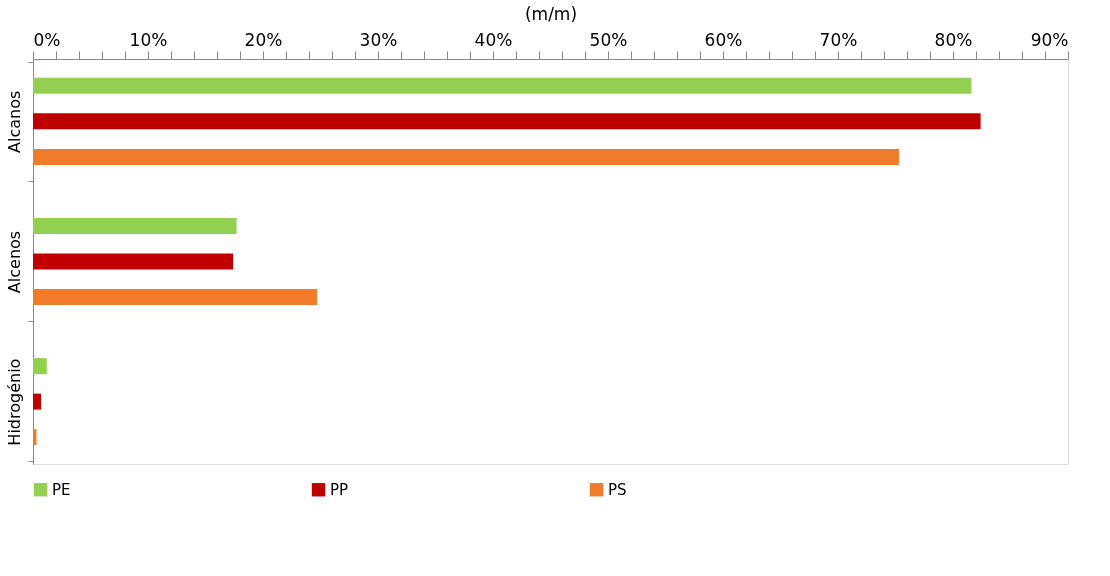  What do you see at coordinates (723, 39) in the screenshot?
I see `x-tick-label: 60%` at bounding box center [723, 39].